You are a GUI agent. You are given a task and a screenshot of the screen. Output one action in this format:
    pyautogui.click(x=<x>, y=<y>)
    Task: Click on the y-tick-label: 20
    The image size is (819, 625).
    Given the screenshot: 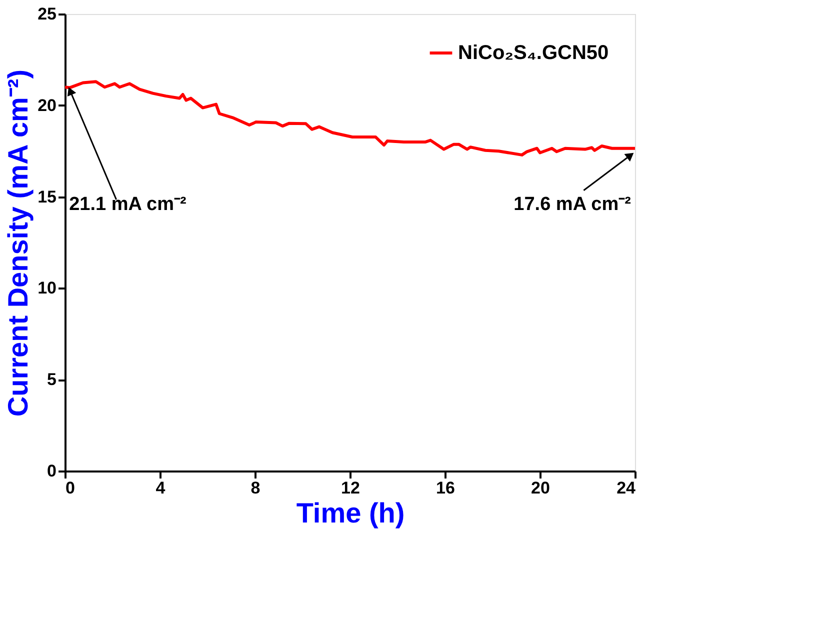 What is the action you would take?
    pyautogui.click(x=47, y=105)
    